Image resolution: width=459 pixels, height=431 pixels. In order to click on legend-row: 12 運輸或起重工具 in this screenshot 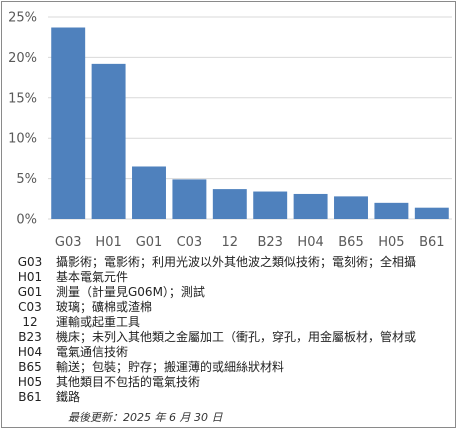, I will do `click(236, 322)`.